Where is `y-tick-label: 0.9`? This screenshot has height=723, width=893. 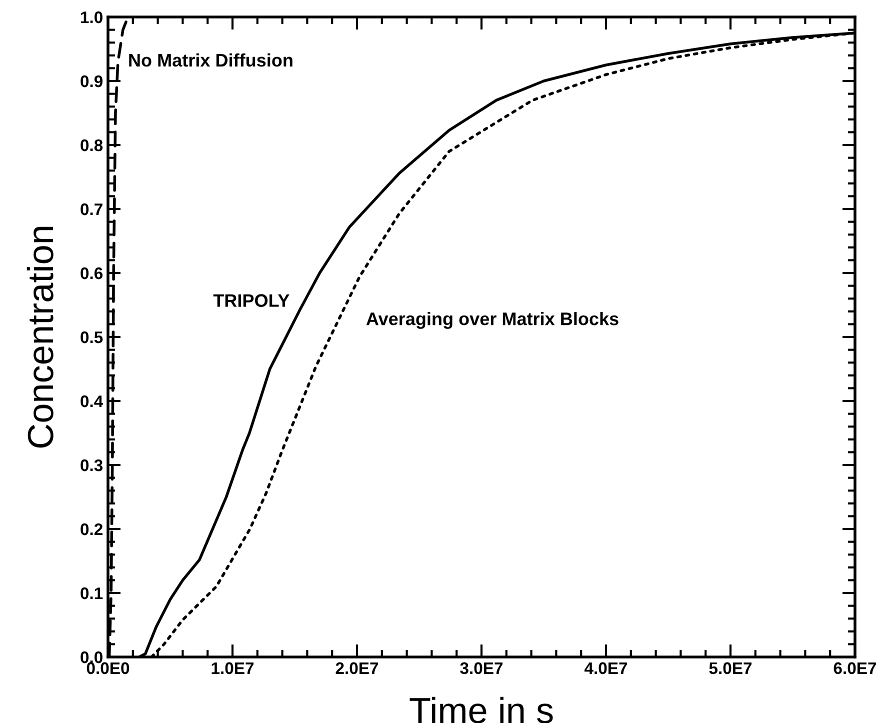
y-tick-label: 0.9 is located at coordinates (91, 81).